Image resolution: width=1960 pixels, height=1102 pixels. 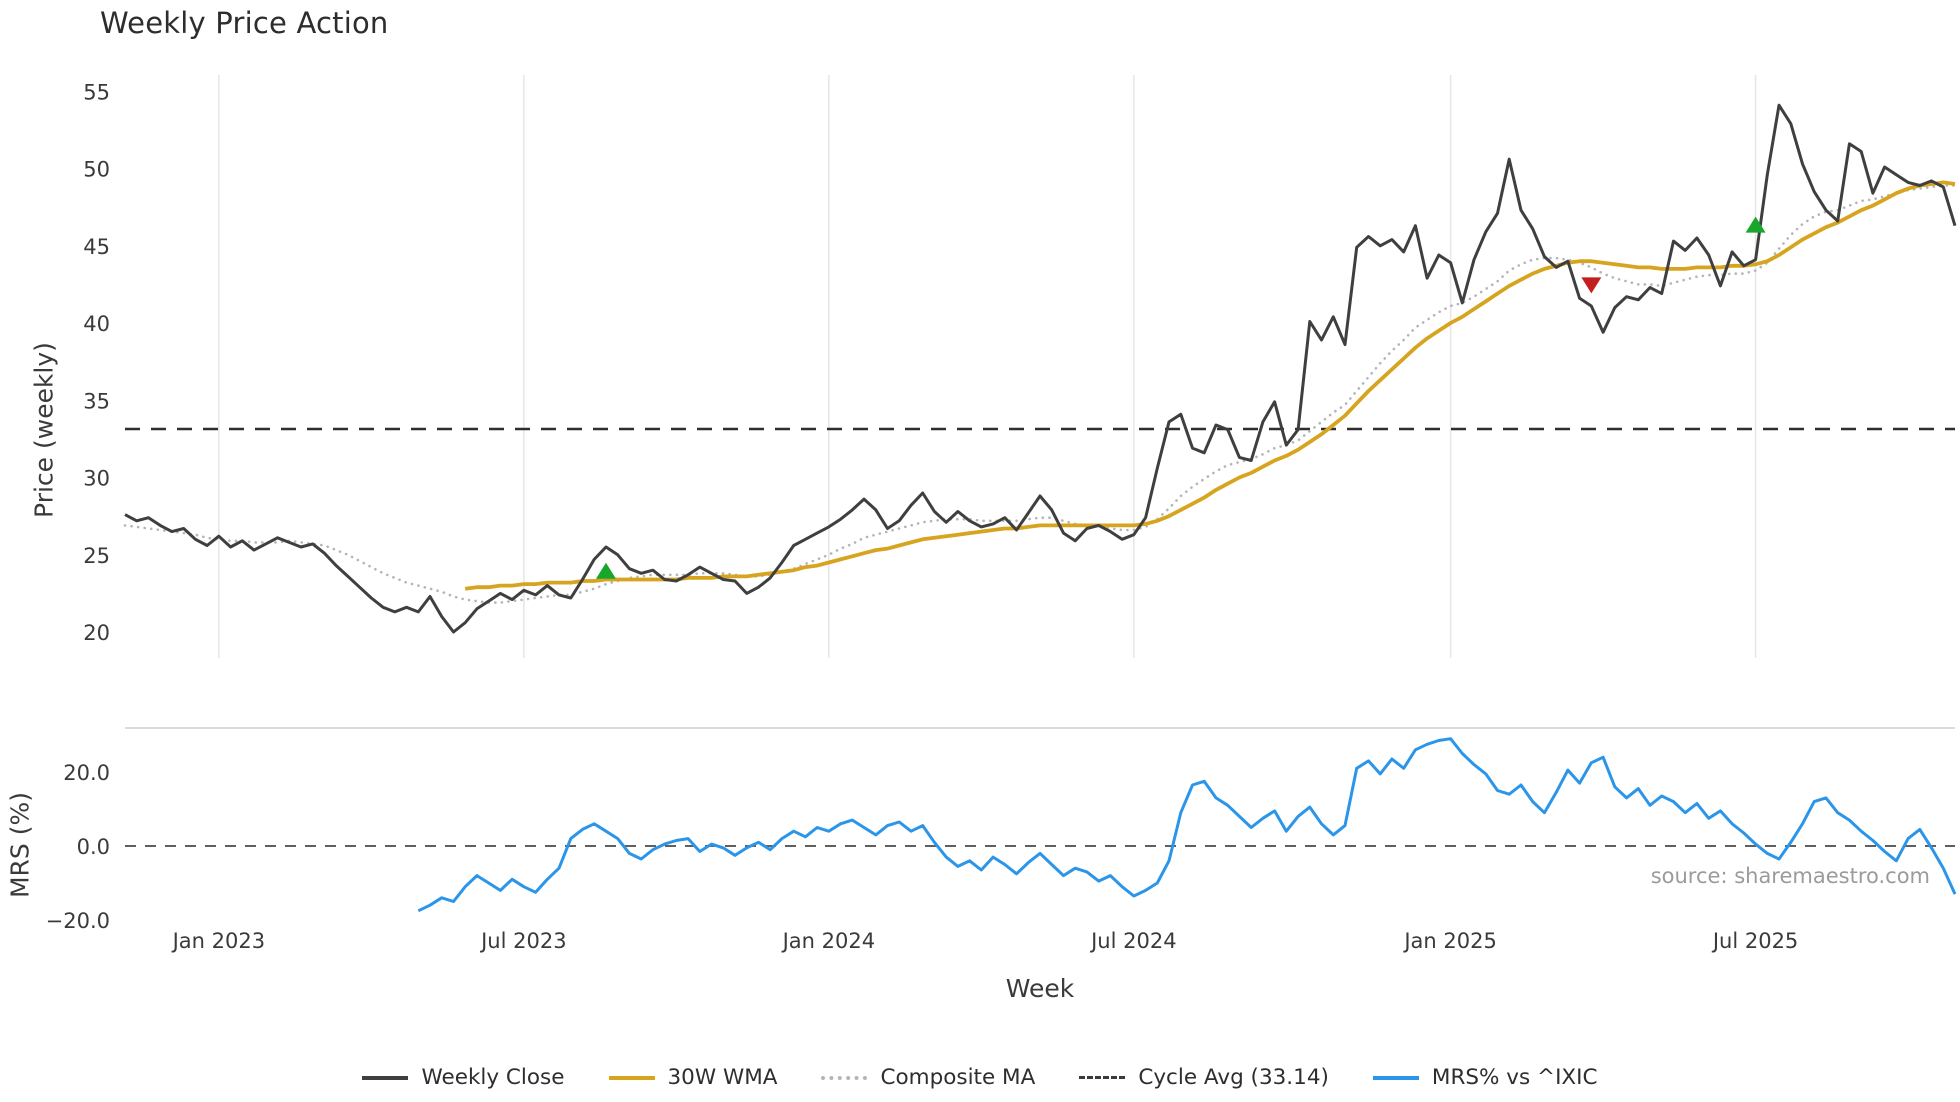 What do you see at coordinates (96, 170) in the screenshot?
I see `price-tick-label: 50` at bounding box center [96, 170].